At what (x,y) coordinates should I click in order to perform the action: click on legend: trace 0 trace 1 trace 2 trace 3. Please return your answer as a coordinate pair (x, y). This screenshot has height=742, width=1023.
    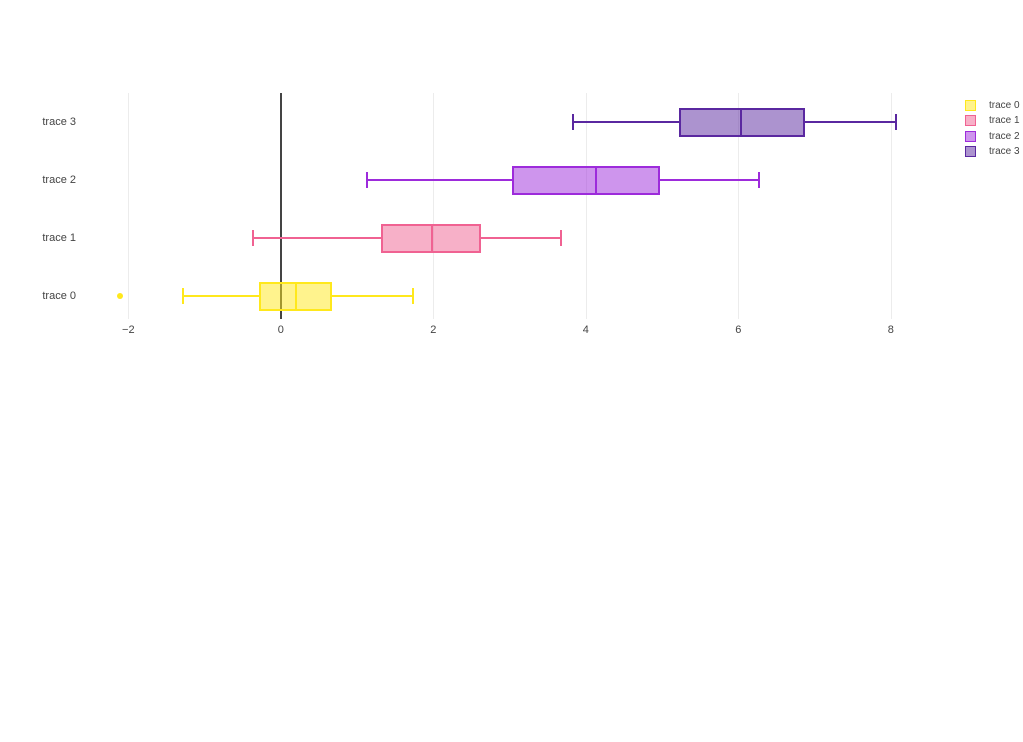
    Looking at the image, I should click on (990, 128).